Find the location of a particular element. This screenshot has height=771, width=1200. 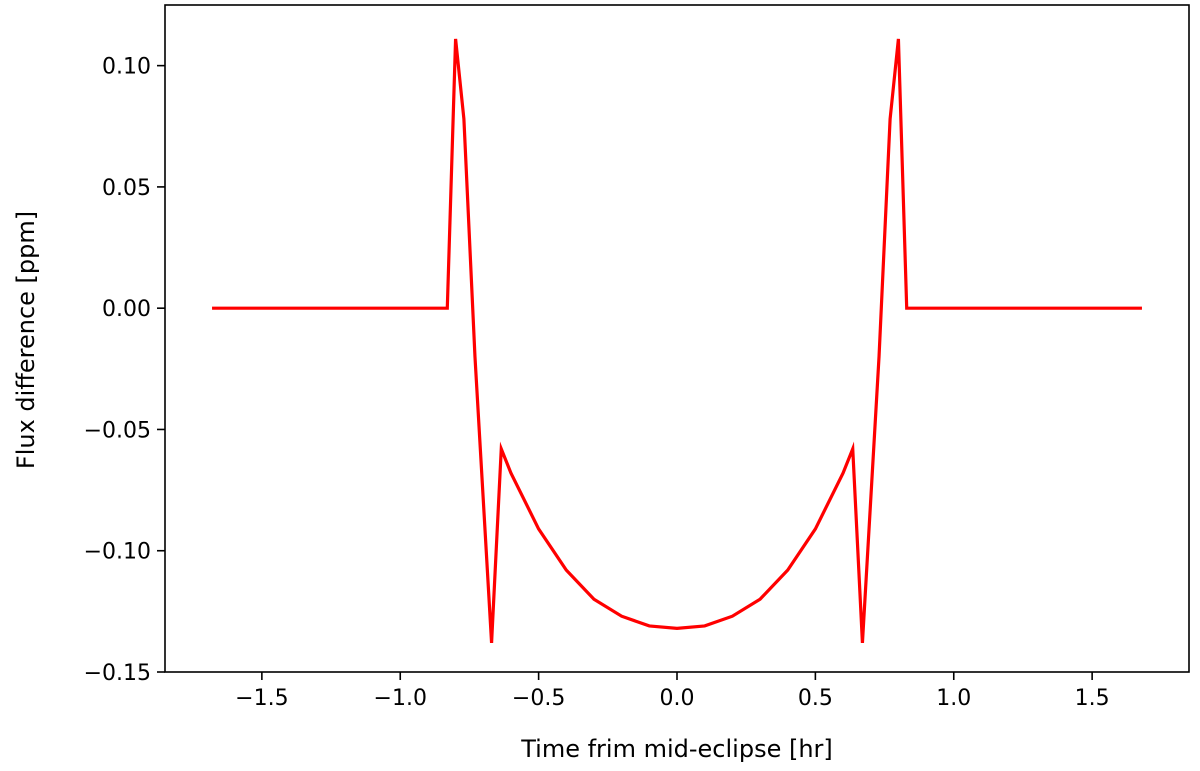

y-tick-label: −0.10 is located at coordinates (117, 552).